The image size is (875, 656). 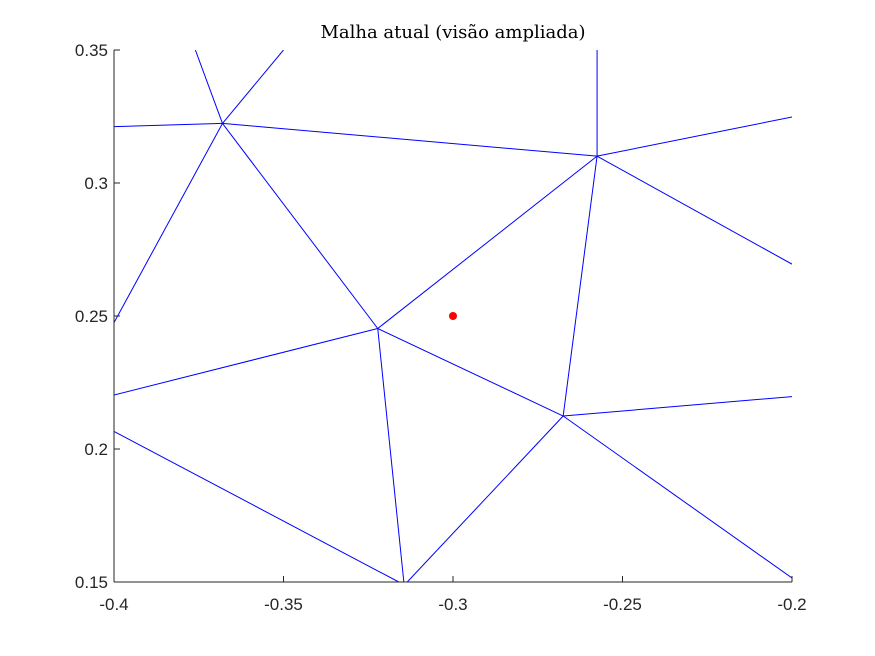 I want to click on highlight-points, so click(x=453, y=316).